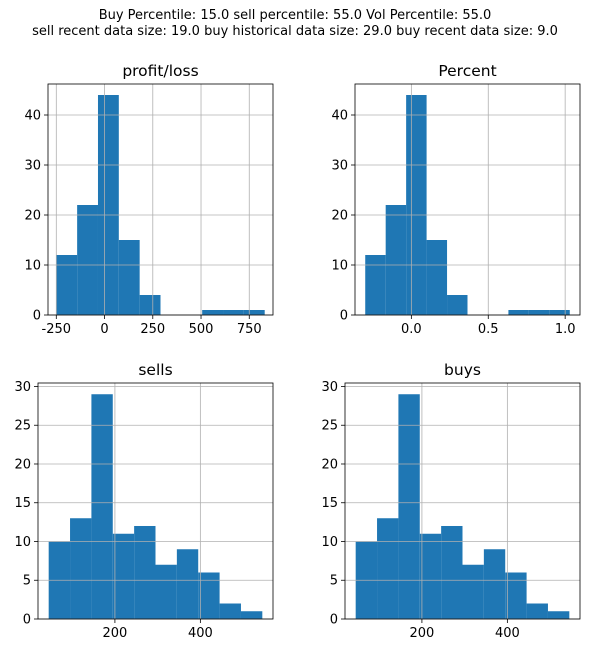 This screenshot has width=590, height=652. I want to click on percent-y-tick-label-4: 30, so click(339, 166).